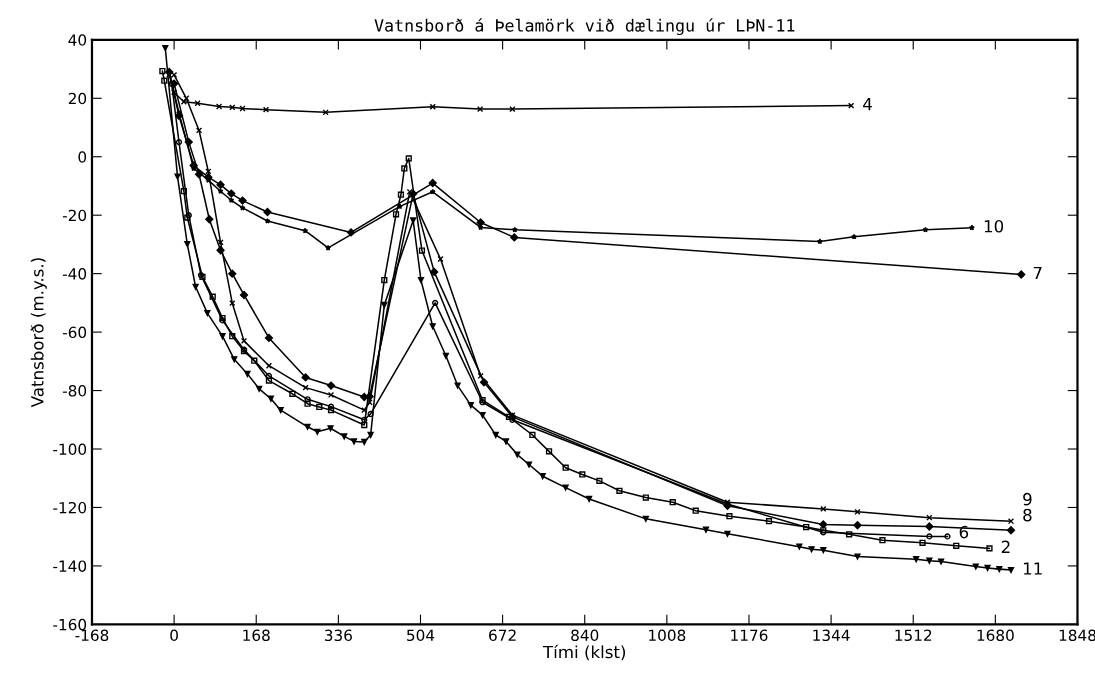  What do you see at coordinates (1077, 635) in the screenshot?
I see `x-tick-label: 1848` at bounding box center [1077, 635].